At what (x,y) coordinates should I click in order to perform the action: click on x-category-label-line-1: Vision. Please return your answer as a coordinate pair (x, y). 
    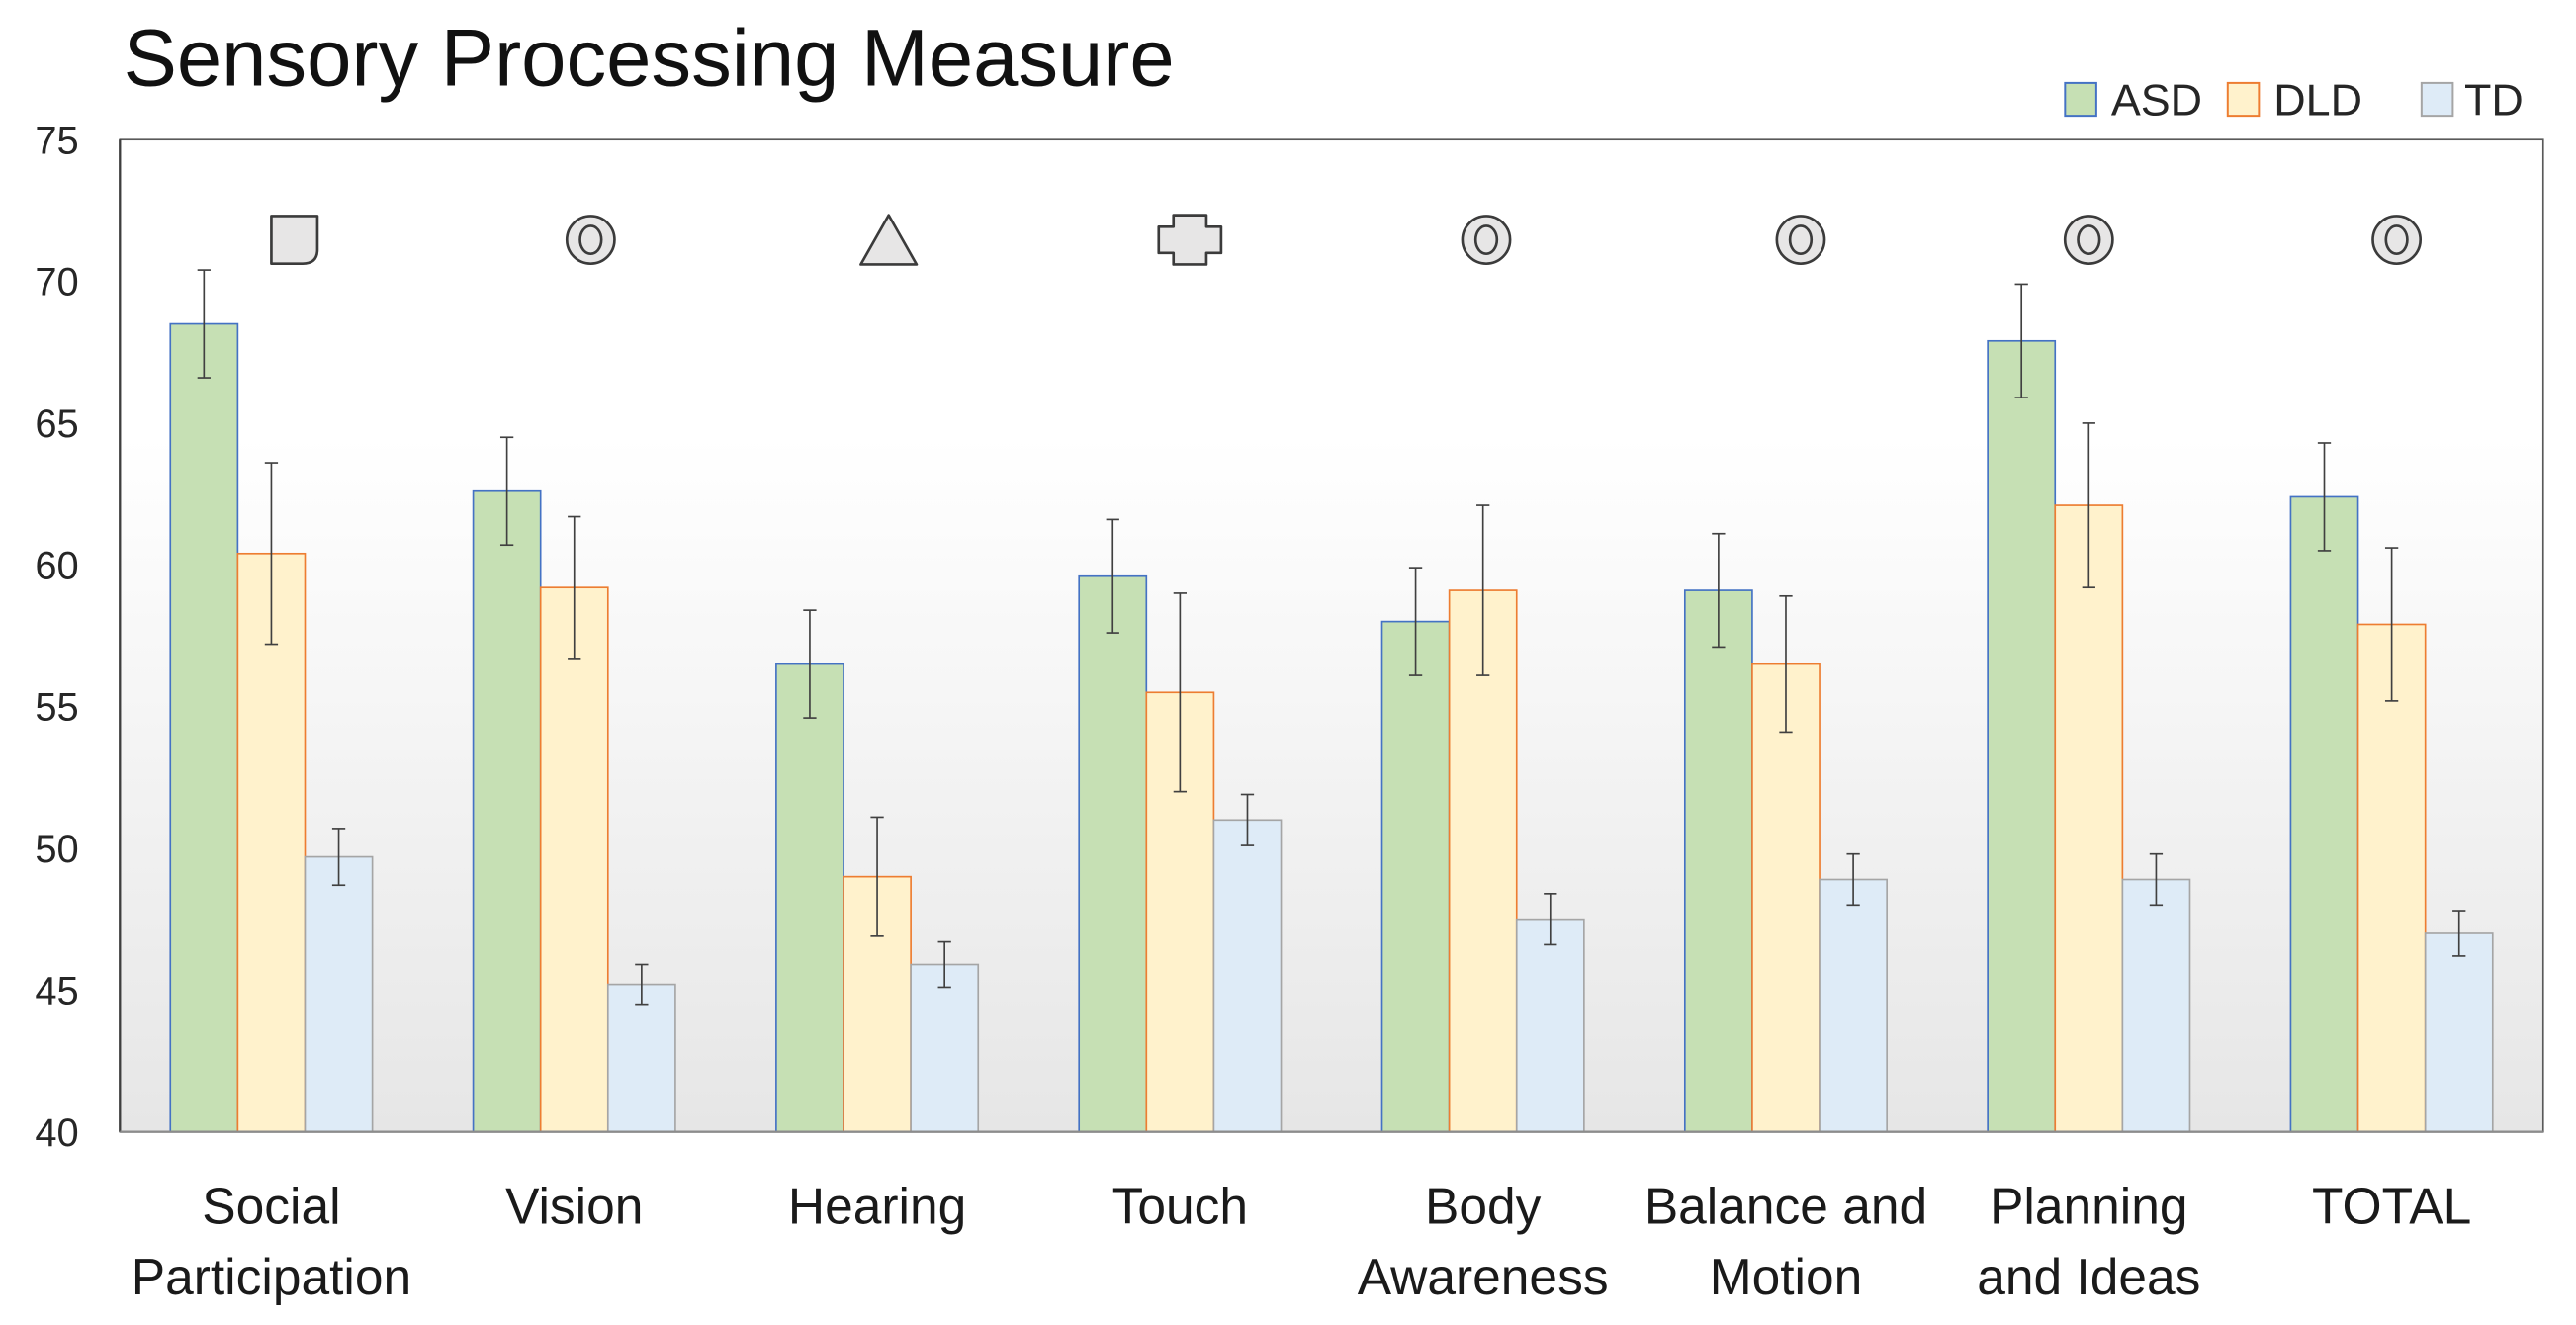
    Looking at the image, I should click on (574, 1206).